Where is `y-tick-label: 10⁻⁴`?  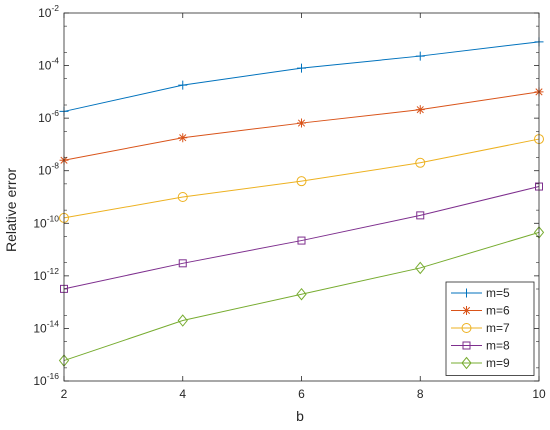 y-tick-label: 10⁻⁴ is located at coordinates (48, 64).